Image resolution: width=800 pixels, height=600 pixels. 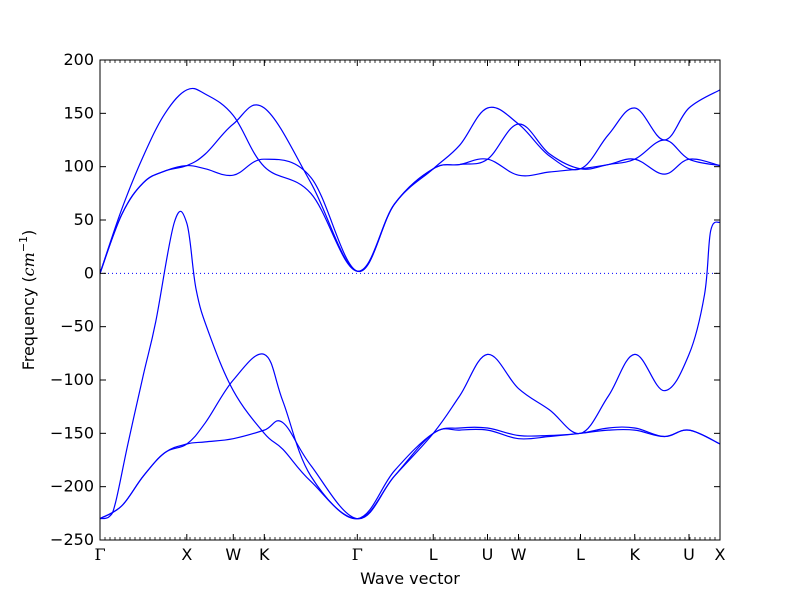 I want to click on x-axis-label: Wave vector, so click(x=410, y=578).